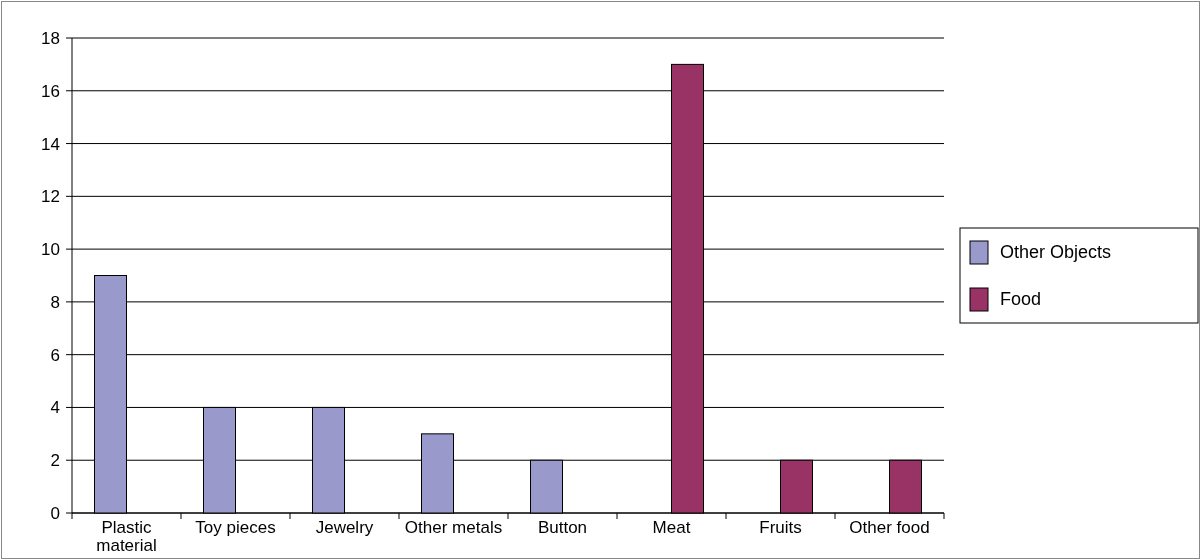  Describe the element at coordinates (344, 527) in the screenshot. I see `x-tick-label: Jewelry` at that location.